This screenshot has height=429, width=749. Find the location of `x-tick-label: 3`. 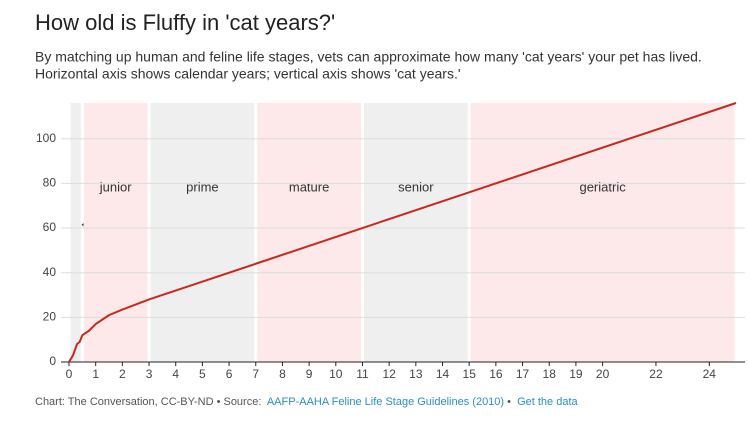

x-tick-label: 3 is located at coordinates (149, 374).